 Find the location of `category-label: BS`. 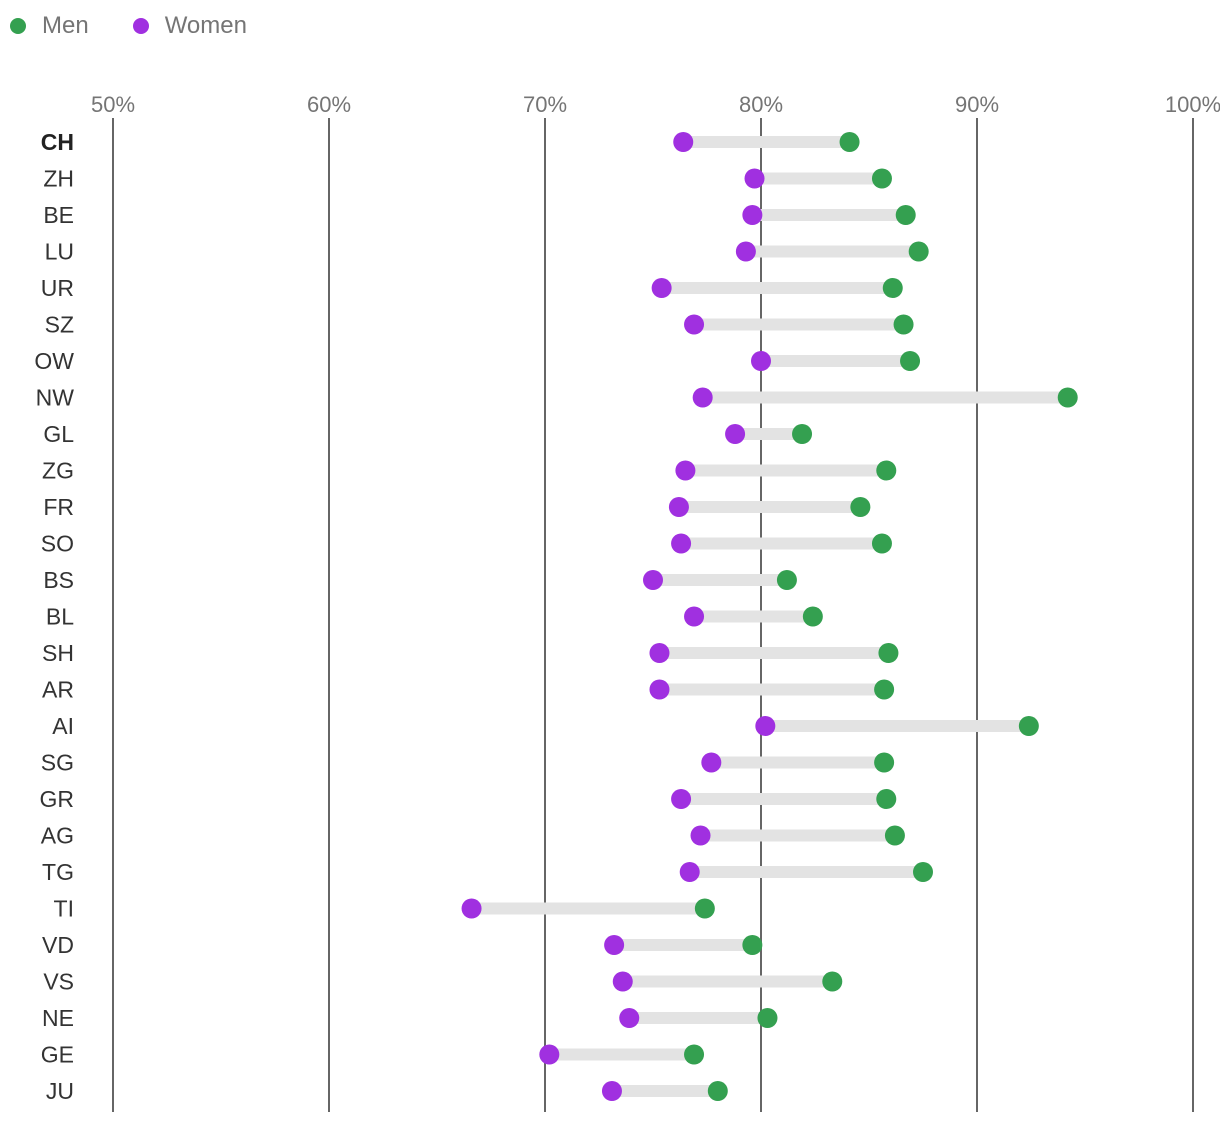

category-label: BS is located at coordinates (58, 580).